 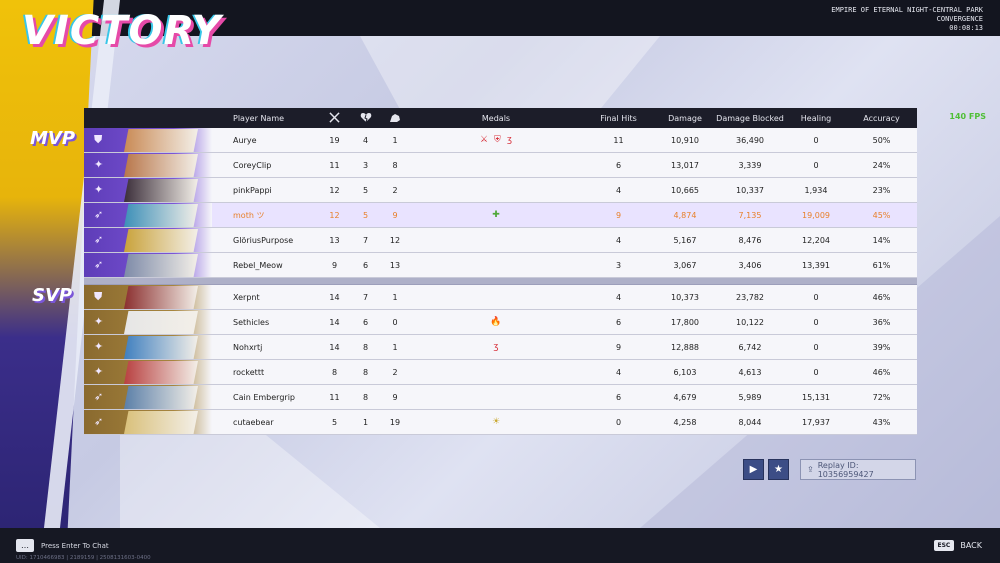 What do you see at coordinates (334, 140) in the screenshot?
I see `kills-value: 19` at bounding box center [334, 140].